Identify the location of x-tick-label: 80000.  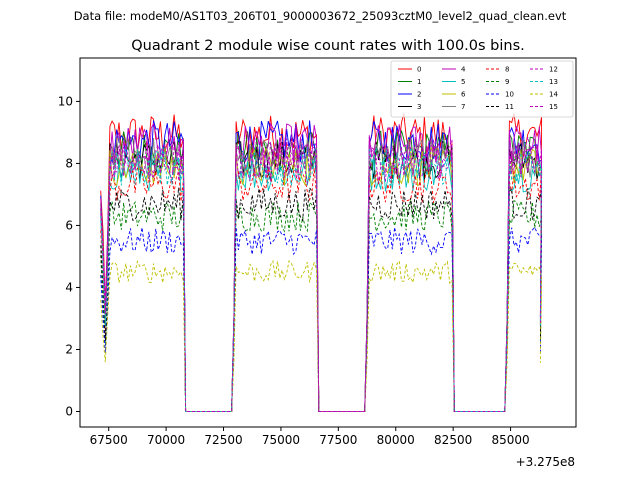
(396, 440).